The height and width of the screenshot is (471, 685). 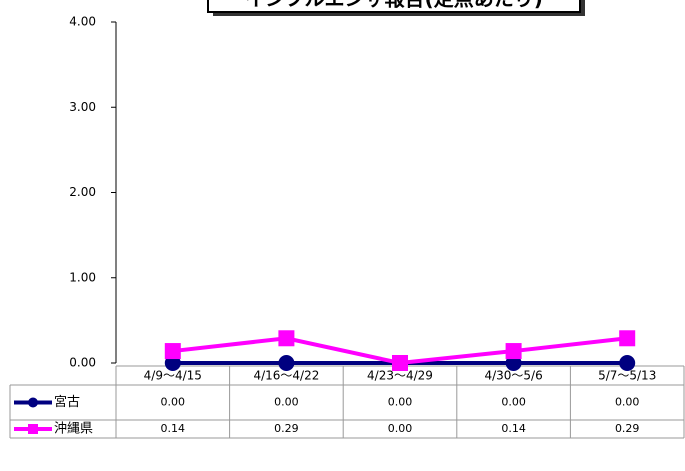 What do you see at coordinates (400, 376) in the screenshot?
I see `x-tick-label: 4/23〜4/29` at bounding box center [400, 376].